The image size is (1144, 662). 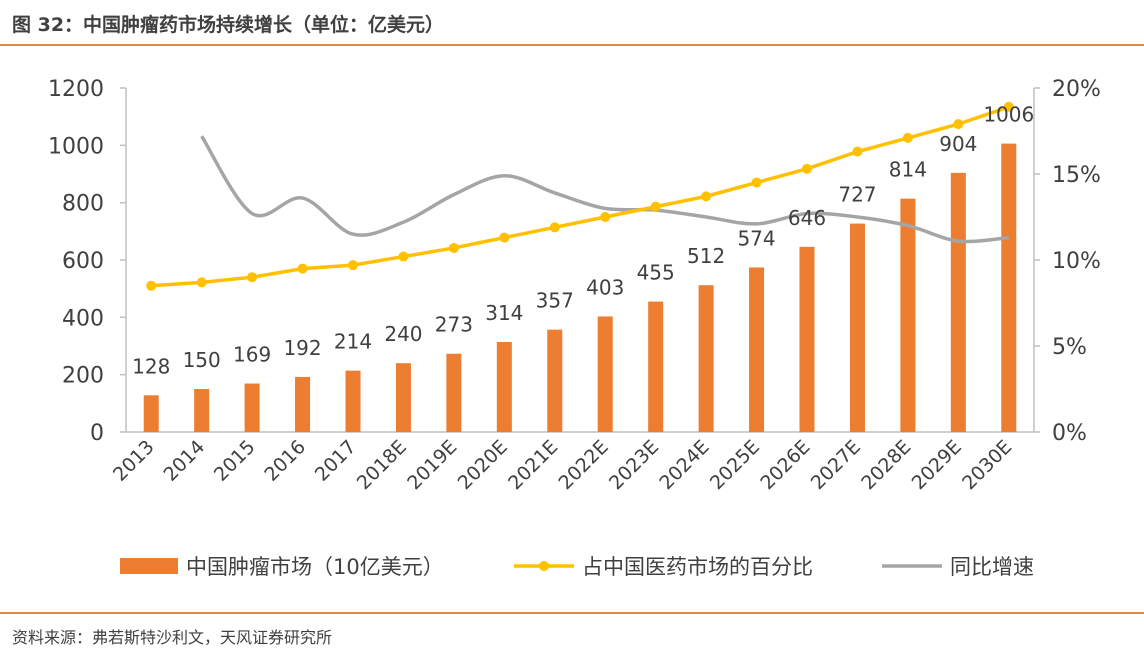 What do you see at coordinates (577, 567) in the screenshot?
I see `chart-legend: 中国肿瘤市场（10亿美元） 占中国医药市场的百分比 同比增速` at bounding box center [577, 567].